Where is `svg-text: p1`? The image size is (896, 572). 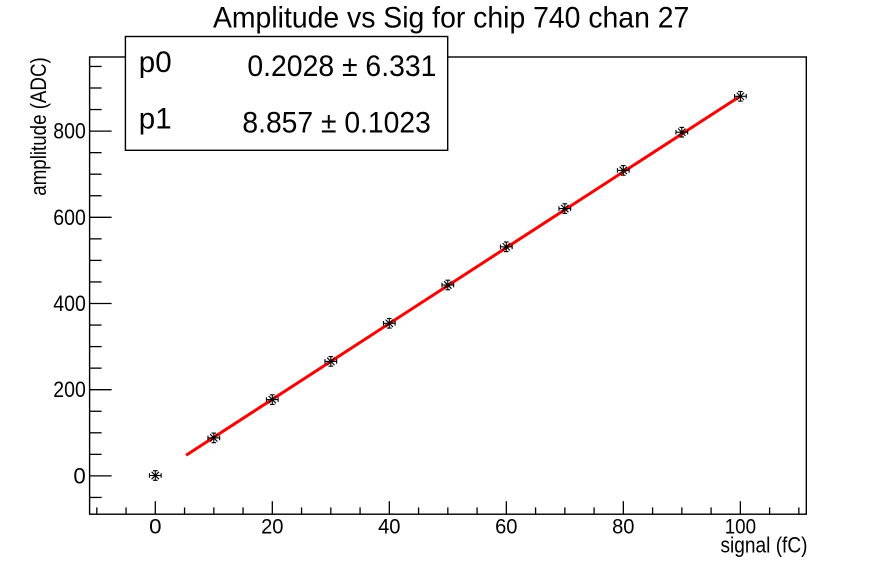
svg-text: p1 is located at coordinates (155, 119).